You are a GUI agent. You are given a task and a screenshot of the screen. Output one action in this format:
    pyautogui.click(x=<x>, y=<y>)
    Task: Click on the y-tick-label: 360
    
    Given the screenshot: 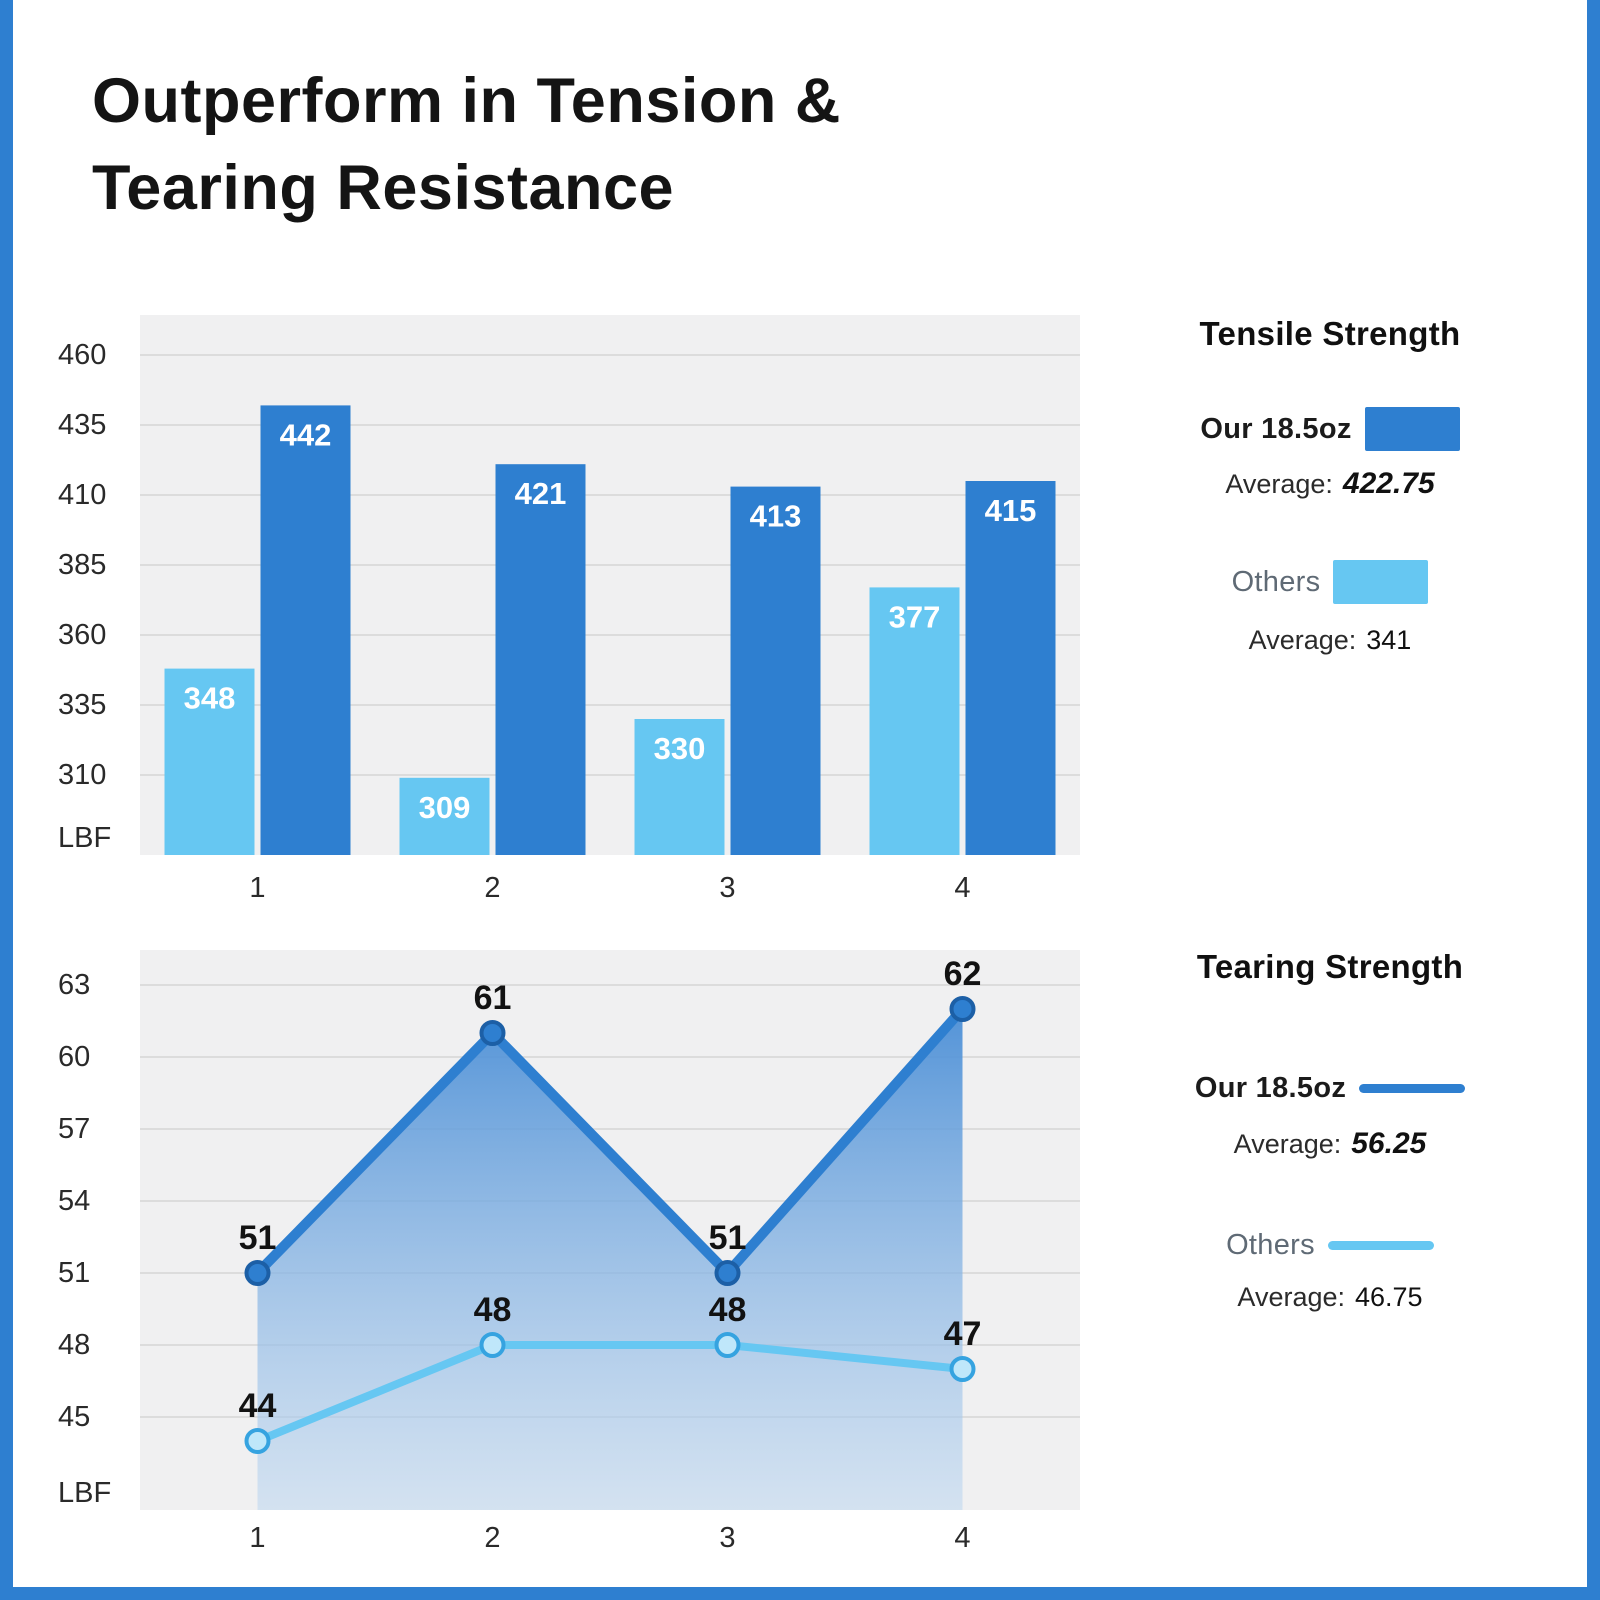 What is the action you would take?
    pyautogui.click(x=82, y=635)
    